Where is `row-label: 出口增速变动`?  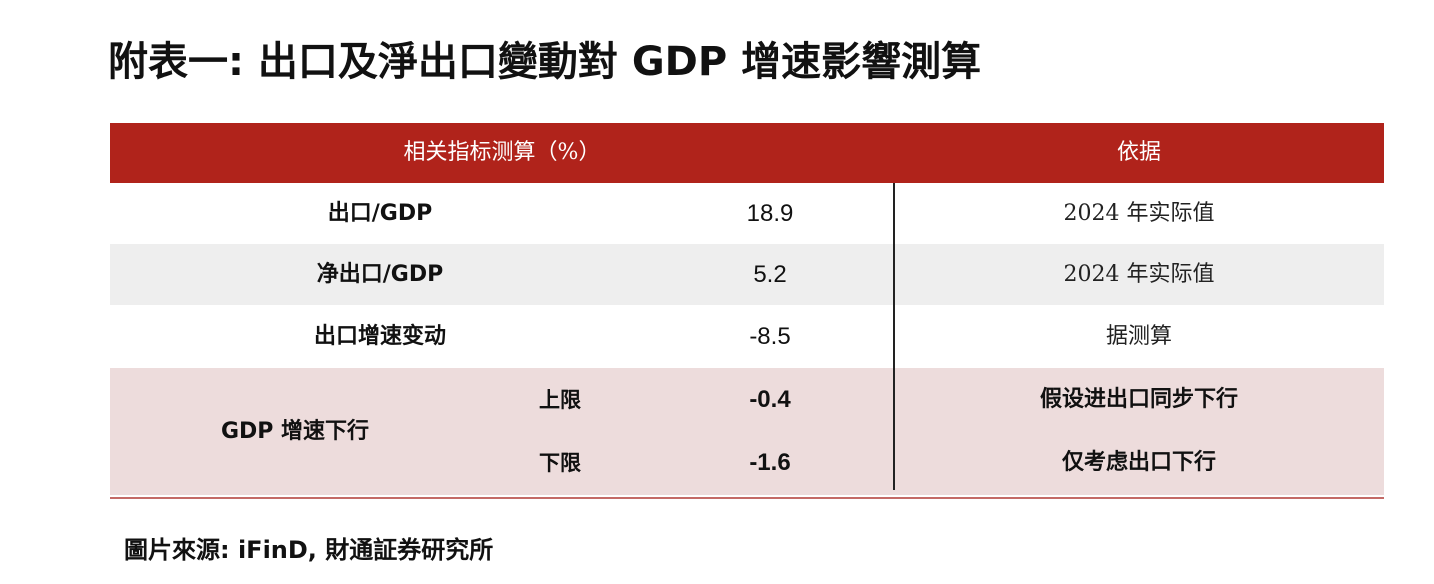 row-label: 出口增速变动 is located at coordinates (379, 336).